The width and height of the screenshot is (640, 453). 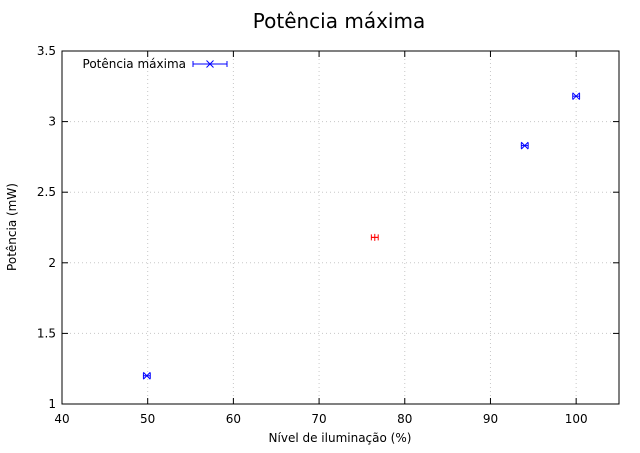 What do you see at coordinates (46, 192) in the screenshot?
I see `y-tick-label: 2.5` at bounding box center [46, 192].